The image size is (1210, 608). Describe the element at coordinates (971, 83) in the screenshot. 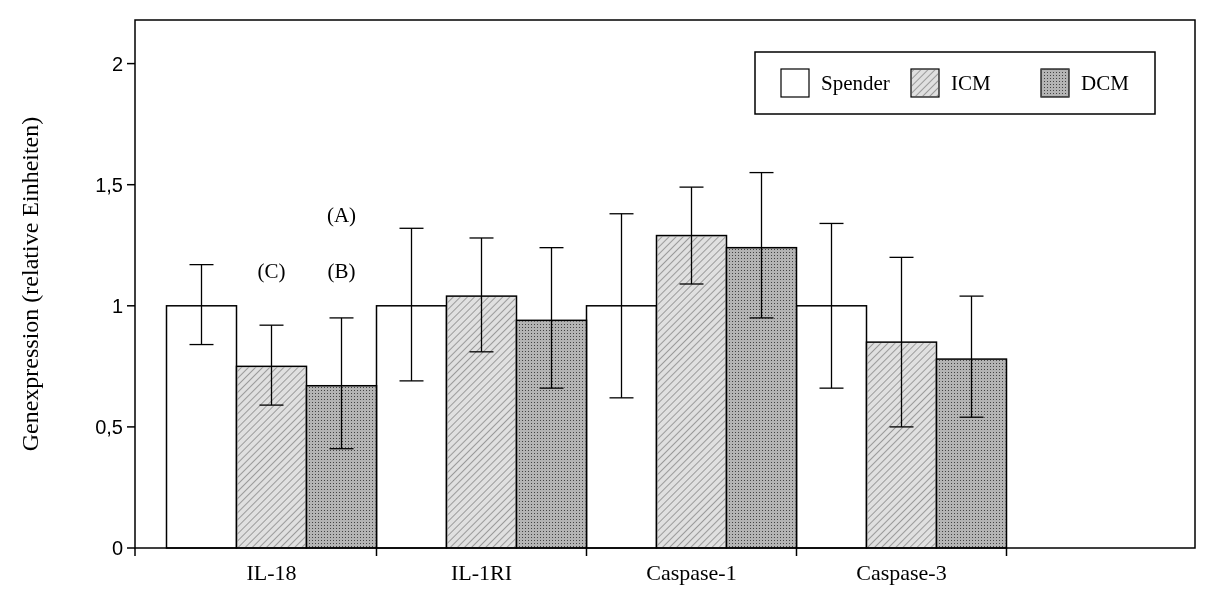

I see `legend-label: ICM` at that location.